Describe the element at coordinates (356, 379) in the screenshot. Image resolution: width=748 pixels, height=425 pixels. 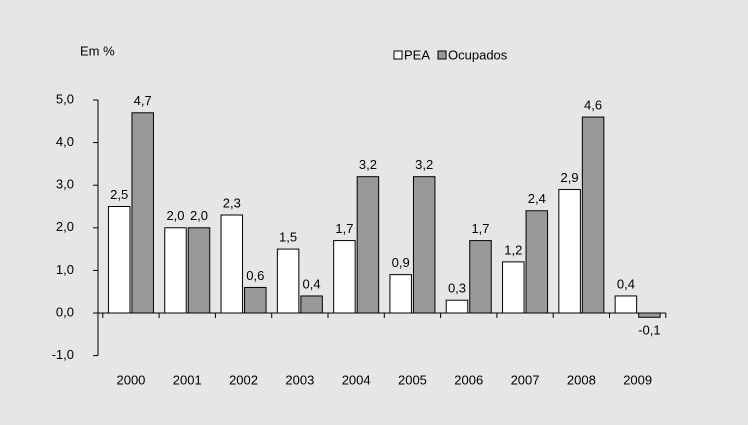
I see `x-tick-label: 2004` at that location.